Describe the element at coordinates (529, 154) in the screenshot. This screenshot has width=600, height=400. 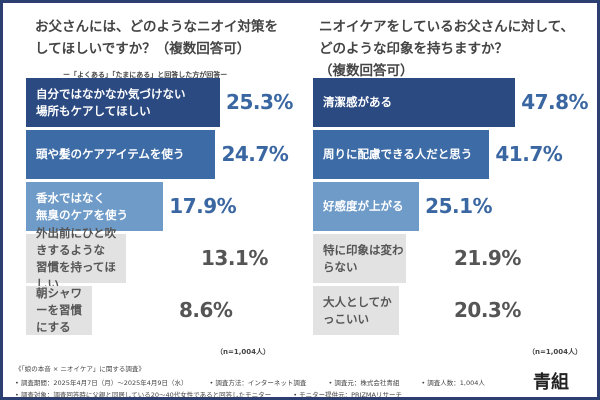
I see `value-label: 41.7%` at that location.